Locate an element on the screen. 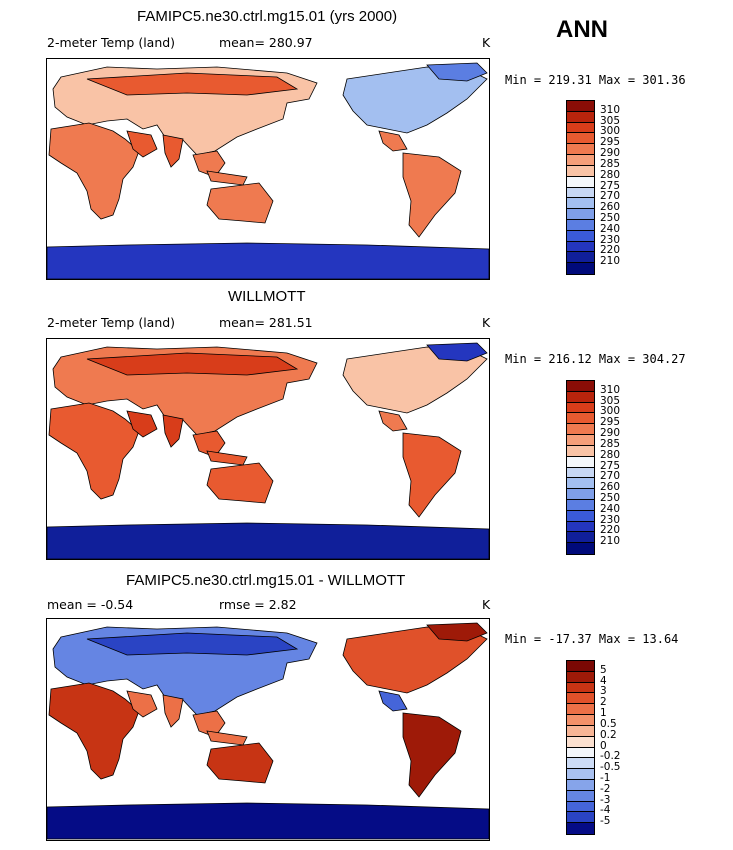 This screenshot has width=733, height=850. colorbar-tick-label: 0.2 is located at coordinates (608, 734).